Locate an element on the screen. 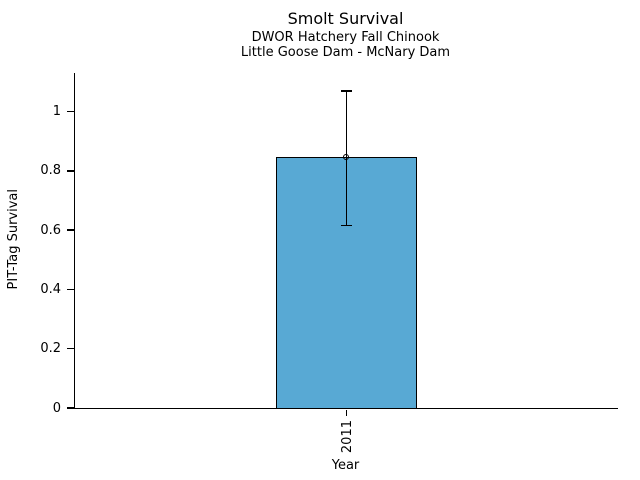 The height and width of the screenshot is (480, 640). y-tick-label: 0.6 is located at coordinates (50, 230).